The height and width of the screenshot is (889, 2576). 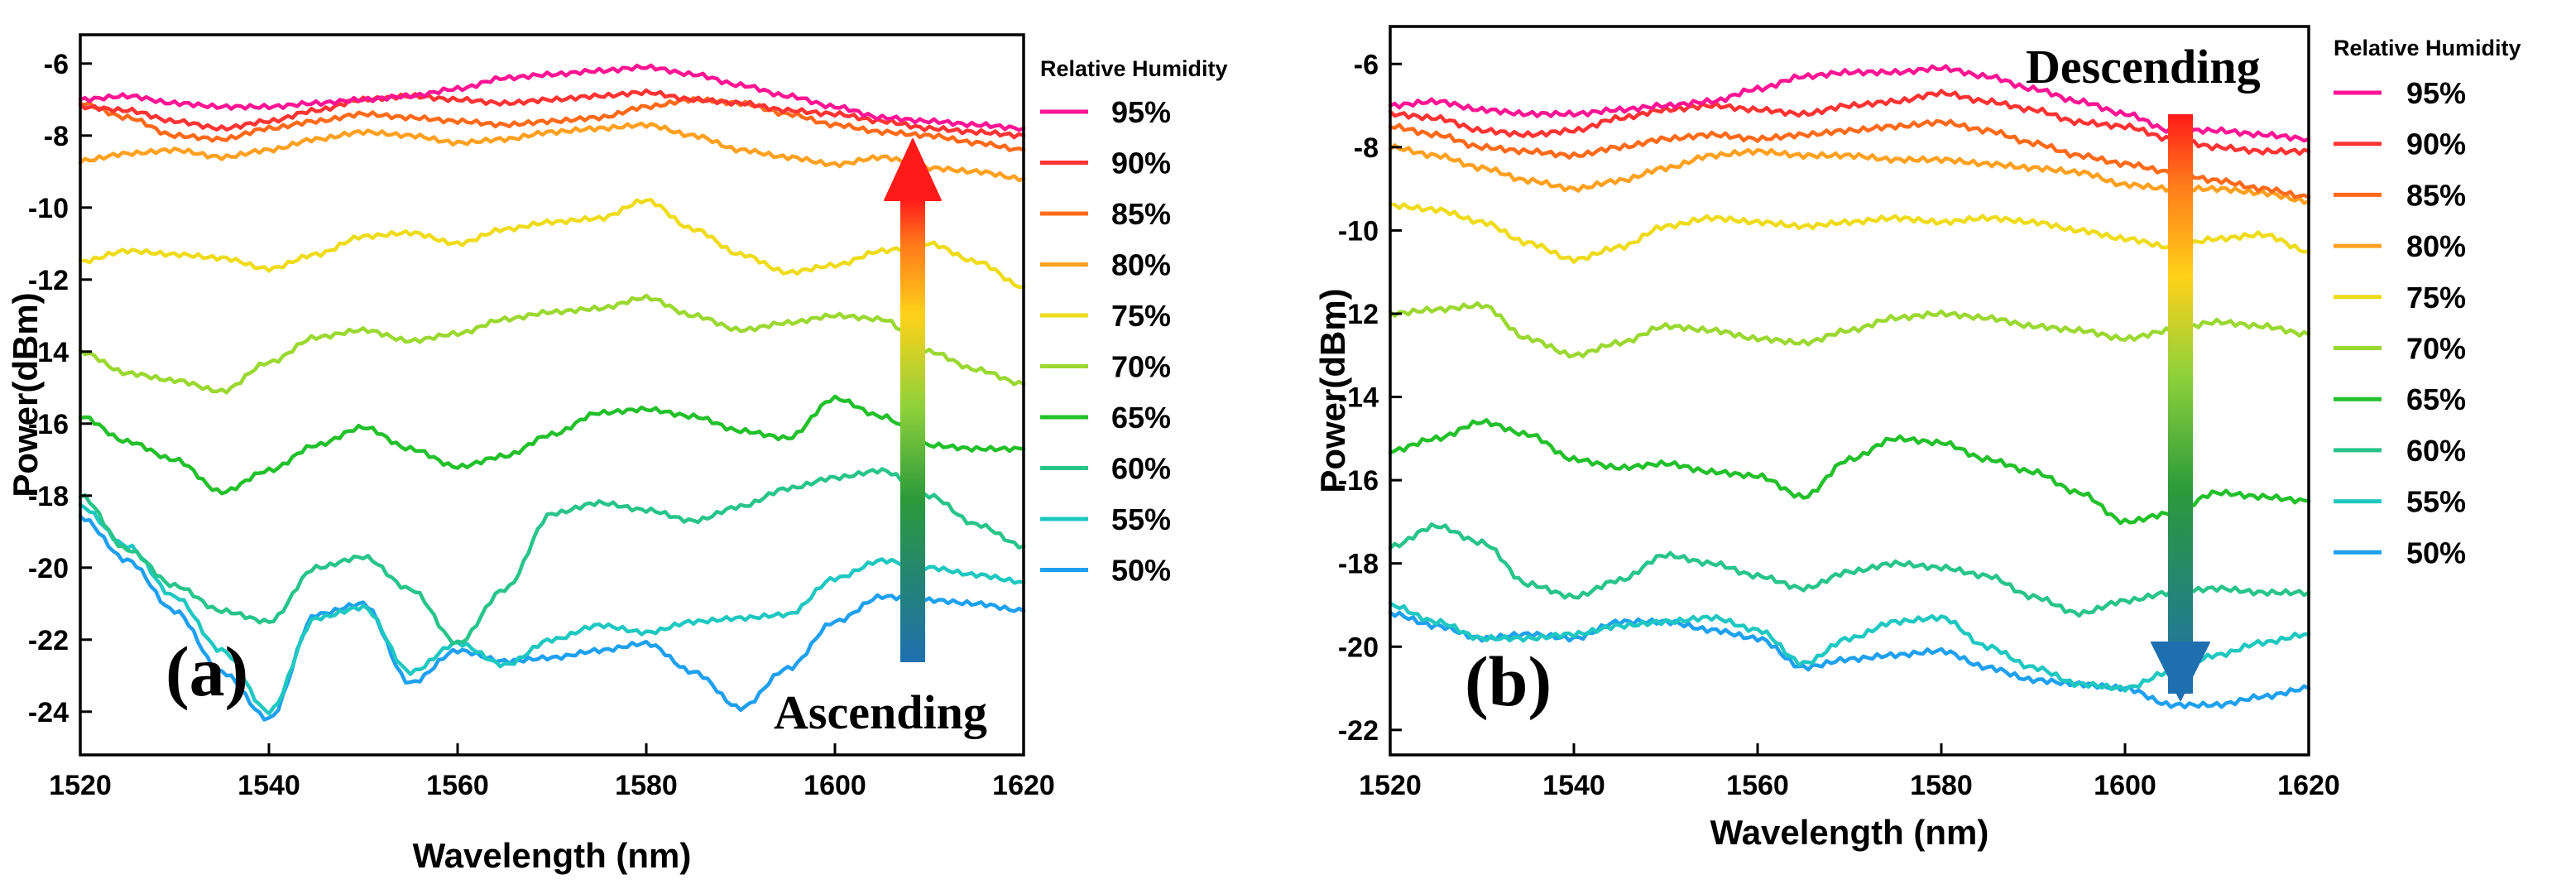 What do you see at coordinates (1367, 148) in the screenshot?
I see `panel-b-y-tick-label: -8` at bounding box center [1367, 148].